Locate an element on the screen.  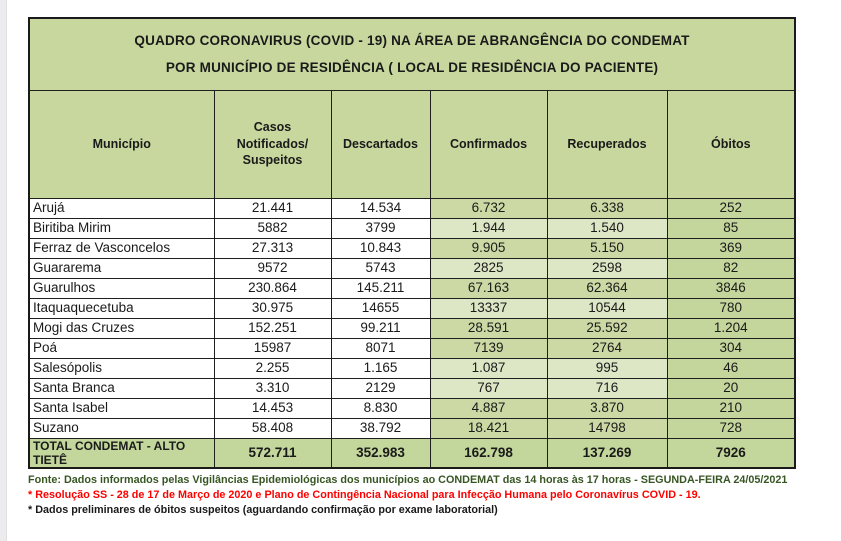
cell-descartados: 5743 is located at coordinates (380, 268).